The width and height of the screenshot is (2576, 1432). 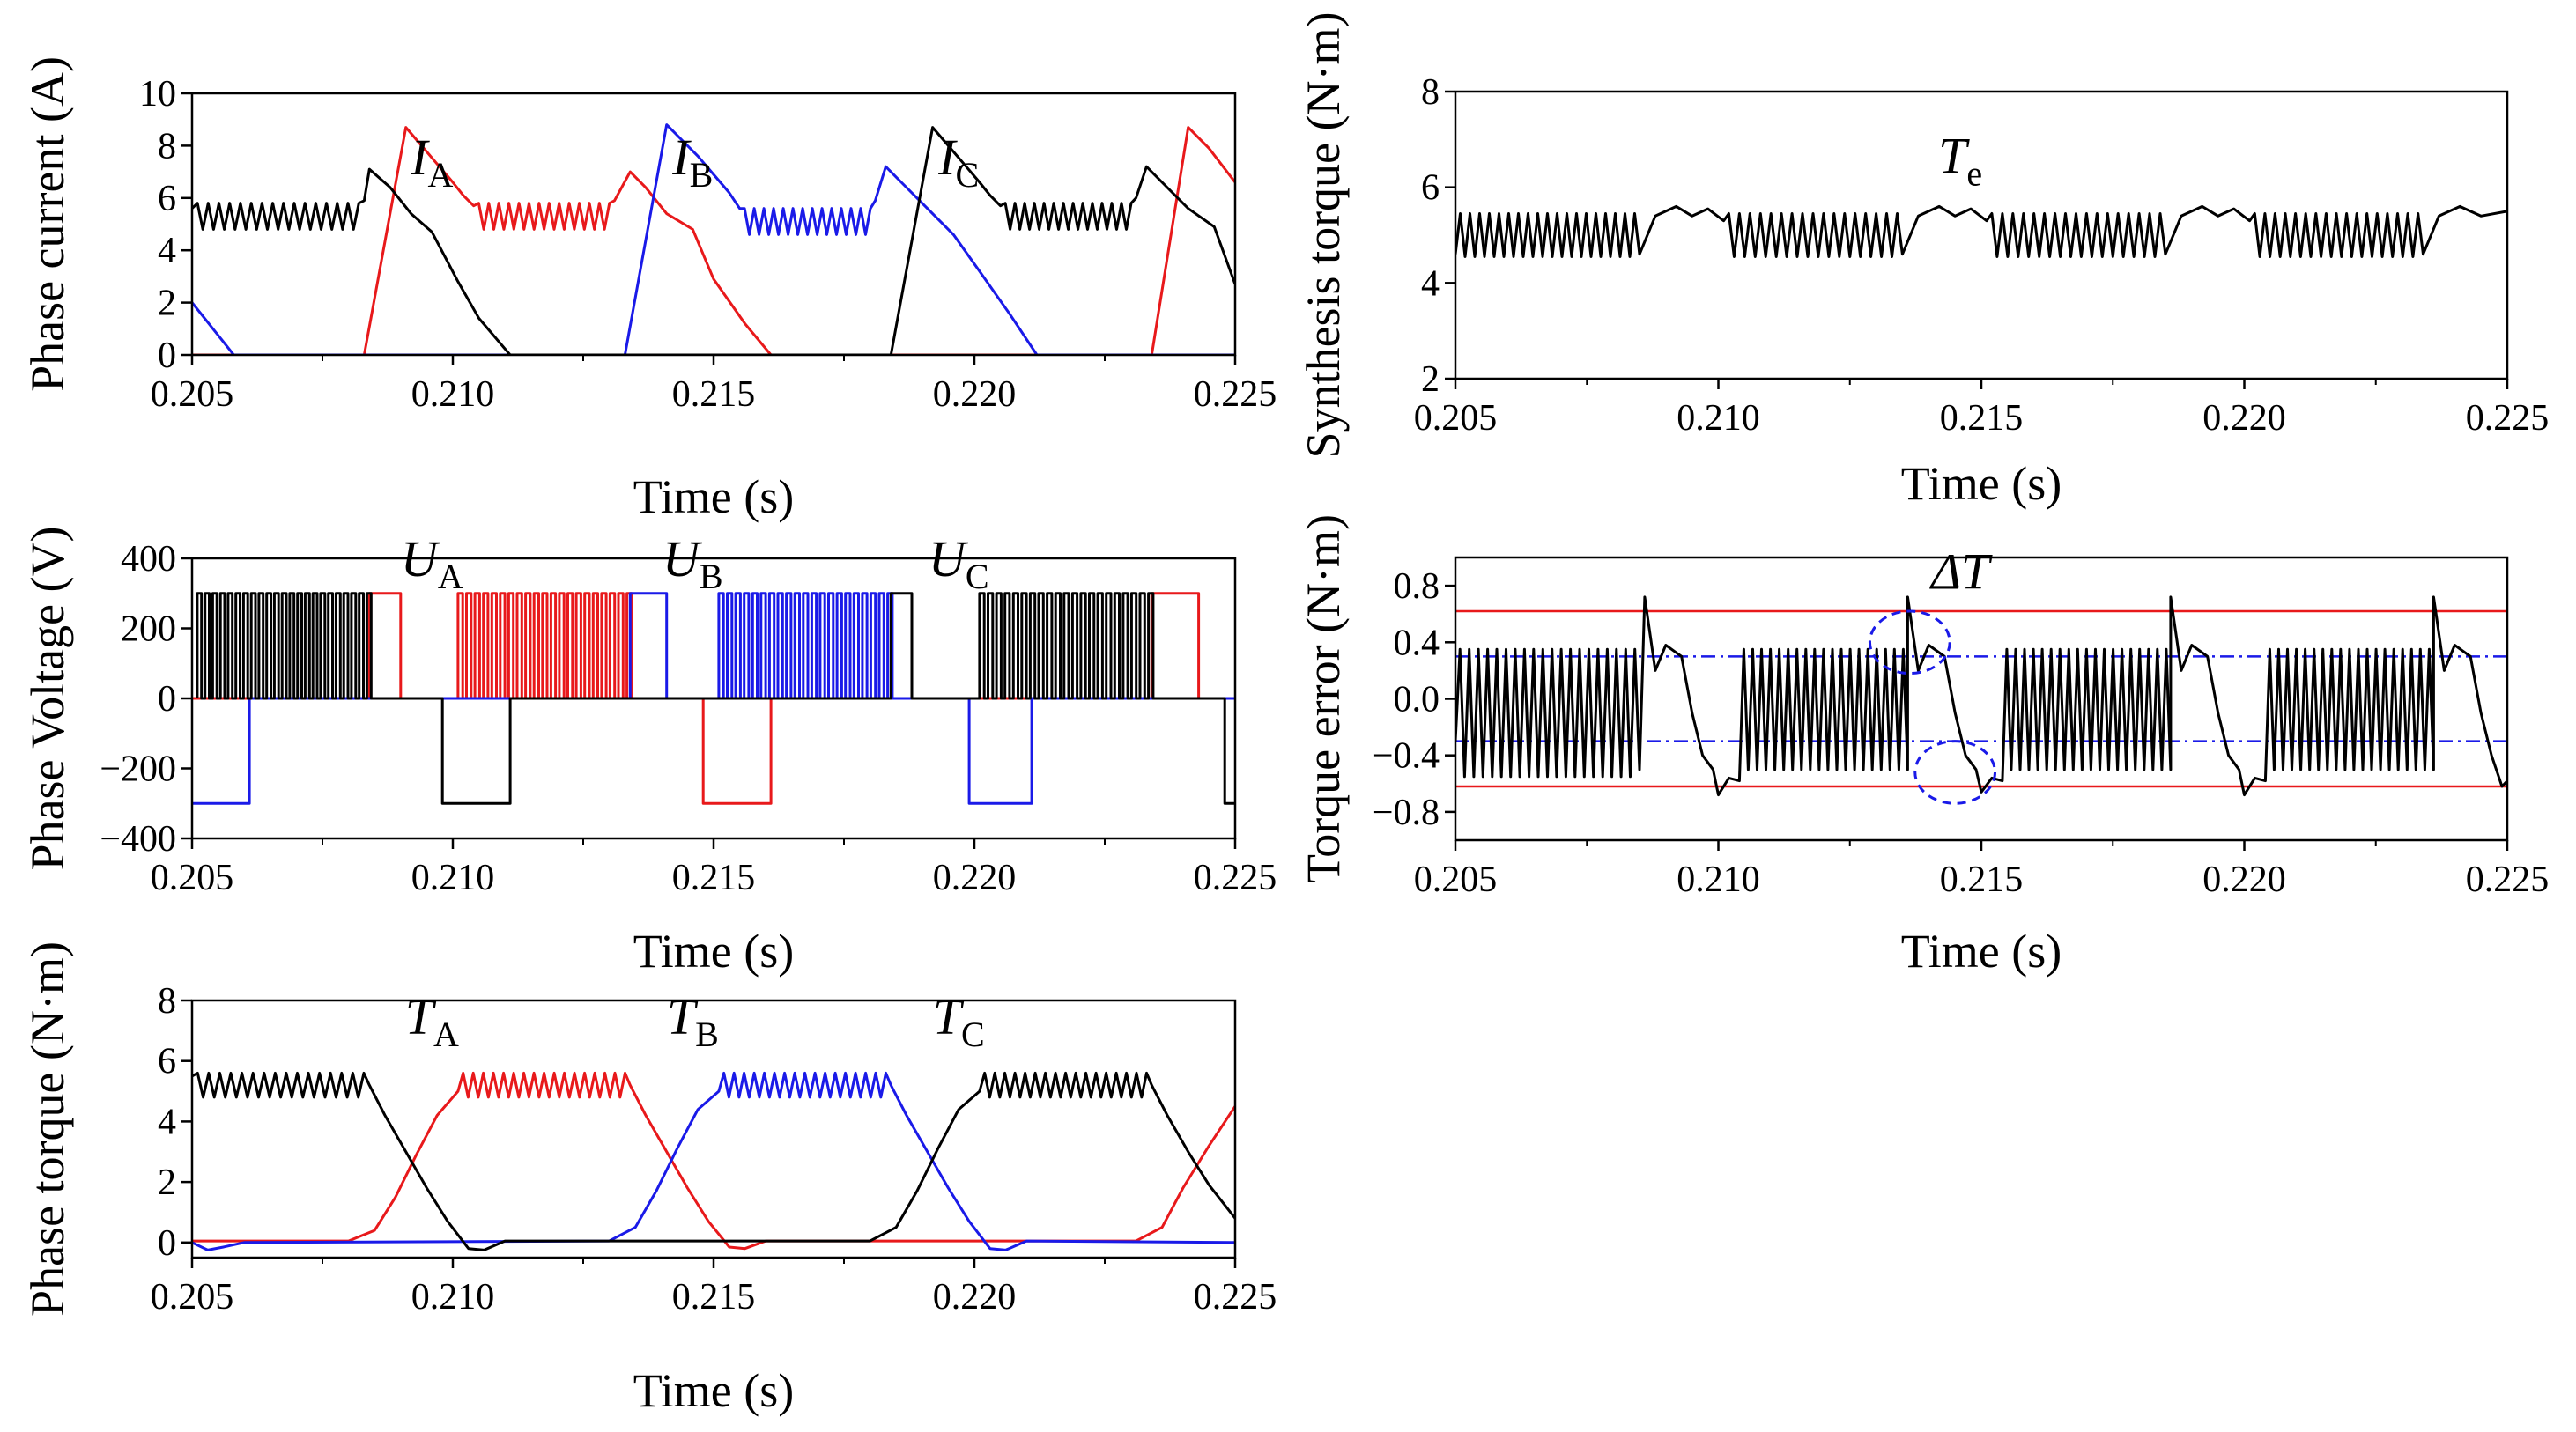 What do you see at coordinates (693, 563) in the screenshot?
I see `series-annotation: UB` at bounding box center [693, 563].